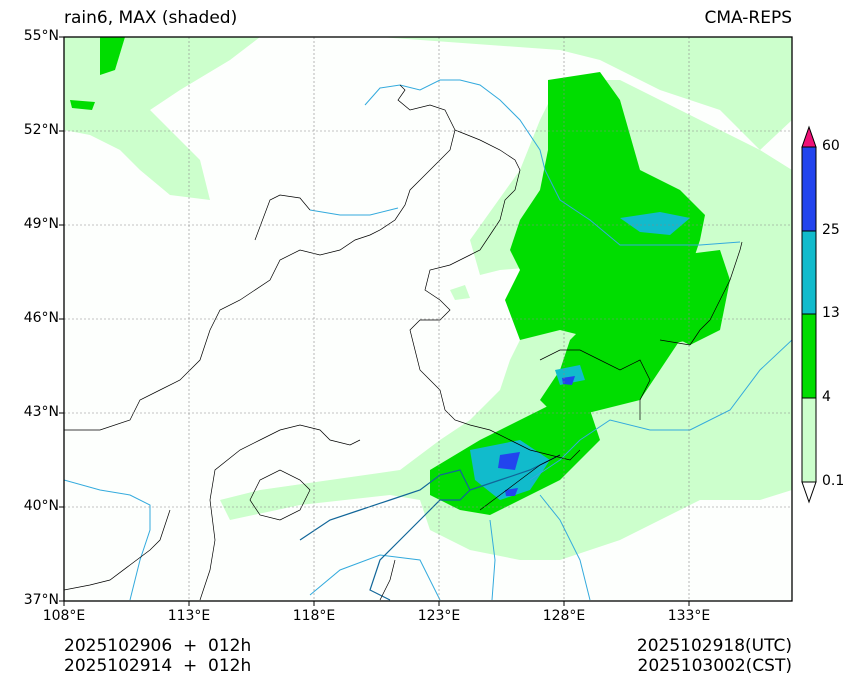 This screenshot has height=692, width=860. What do you see at coordinates (689, 616) in the screenshot?
I see `lon-label-133: 133°E` at bounding box center [689, 616].